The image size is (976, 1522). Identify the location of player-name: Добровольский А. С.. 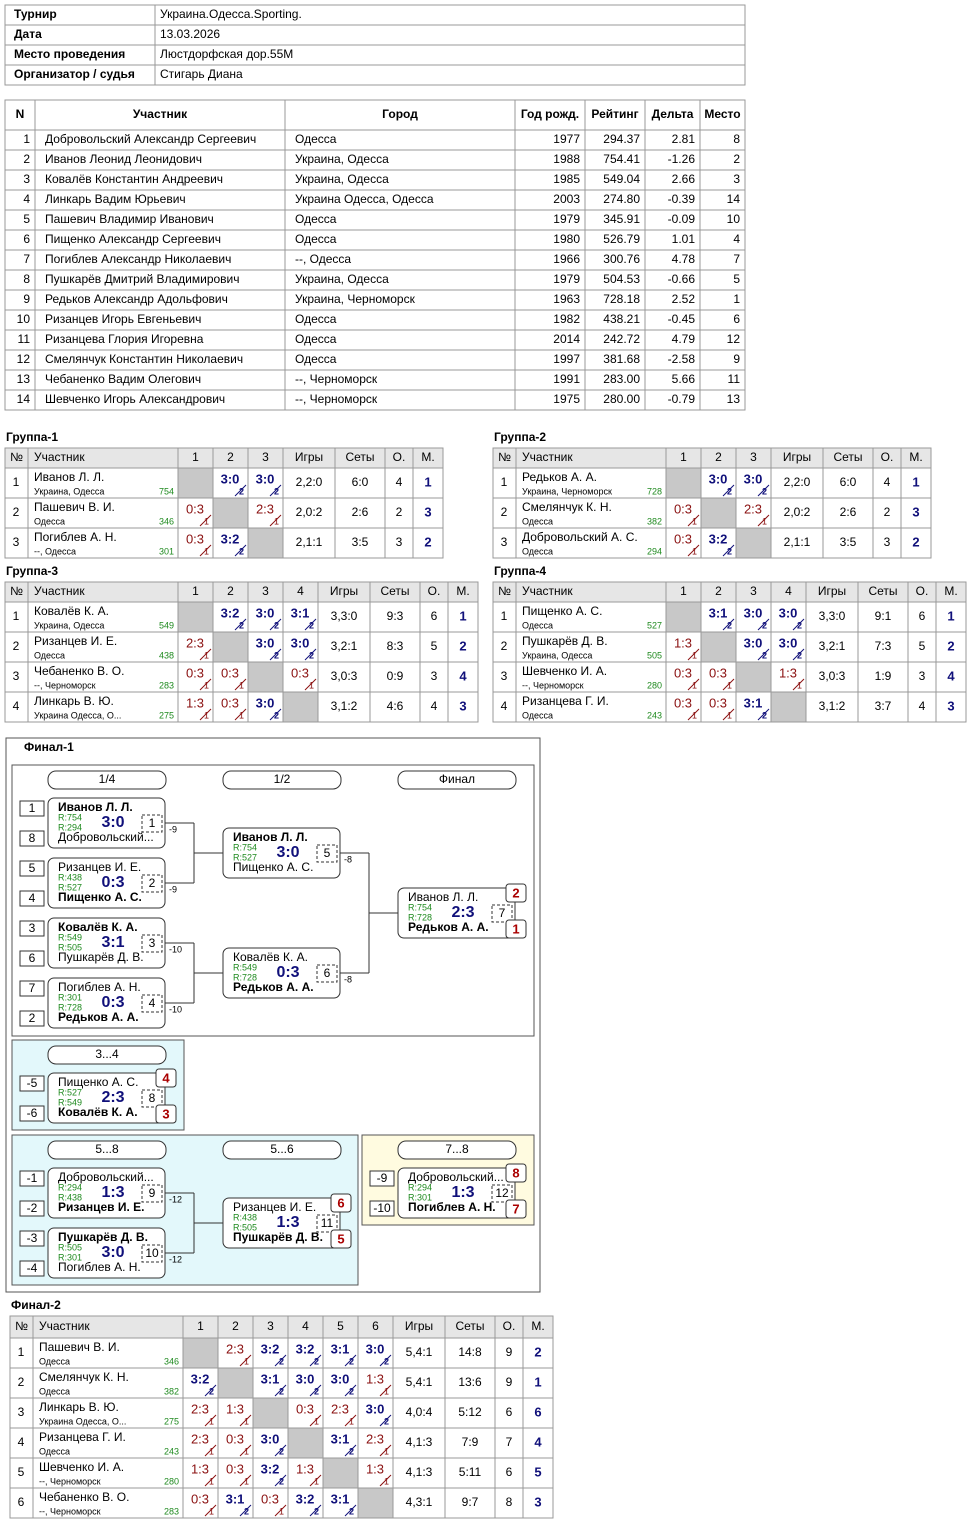
(580, 537).